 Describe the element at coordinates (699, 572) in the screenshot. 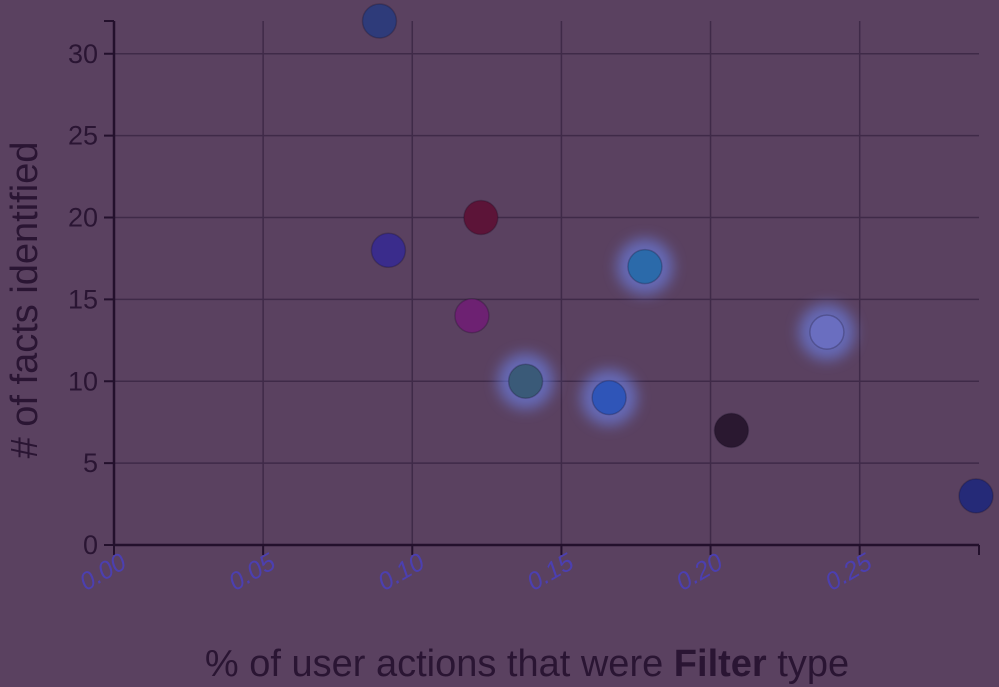

I see `x-tick-label: 0.20` at that location.